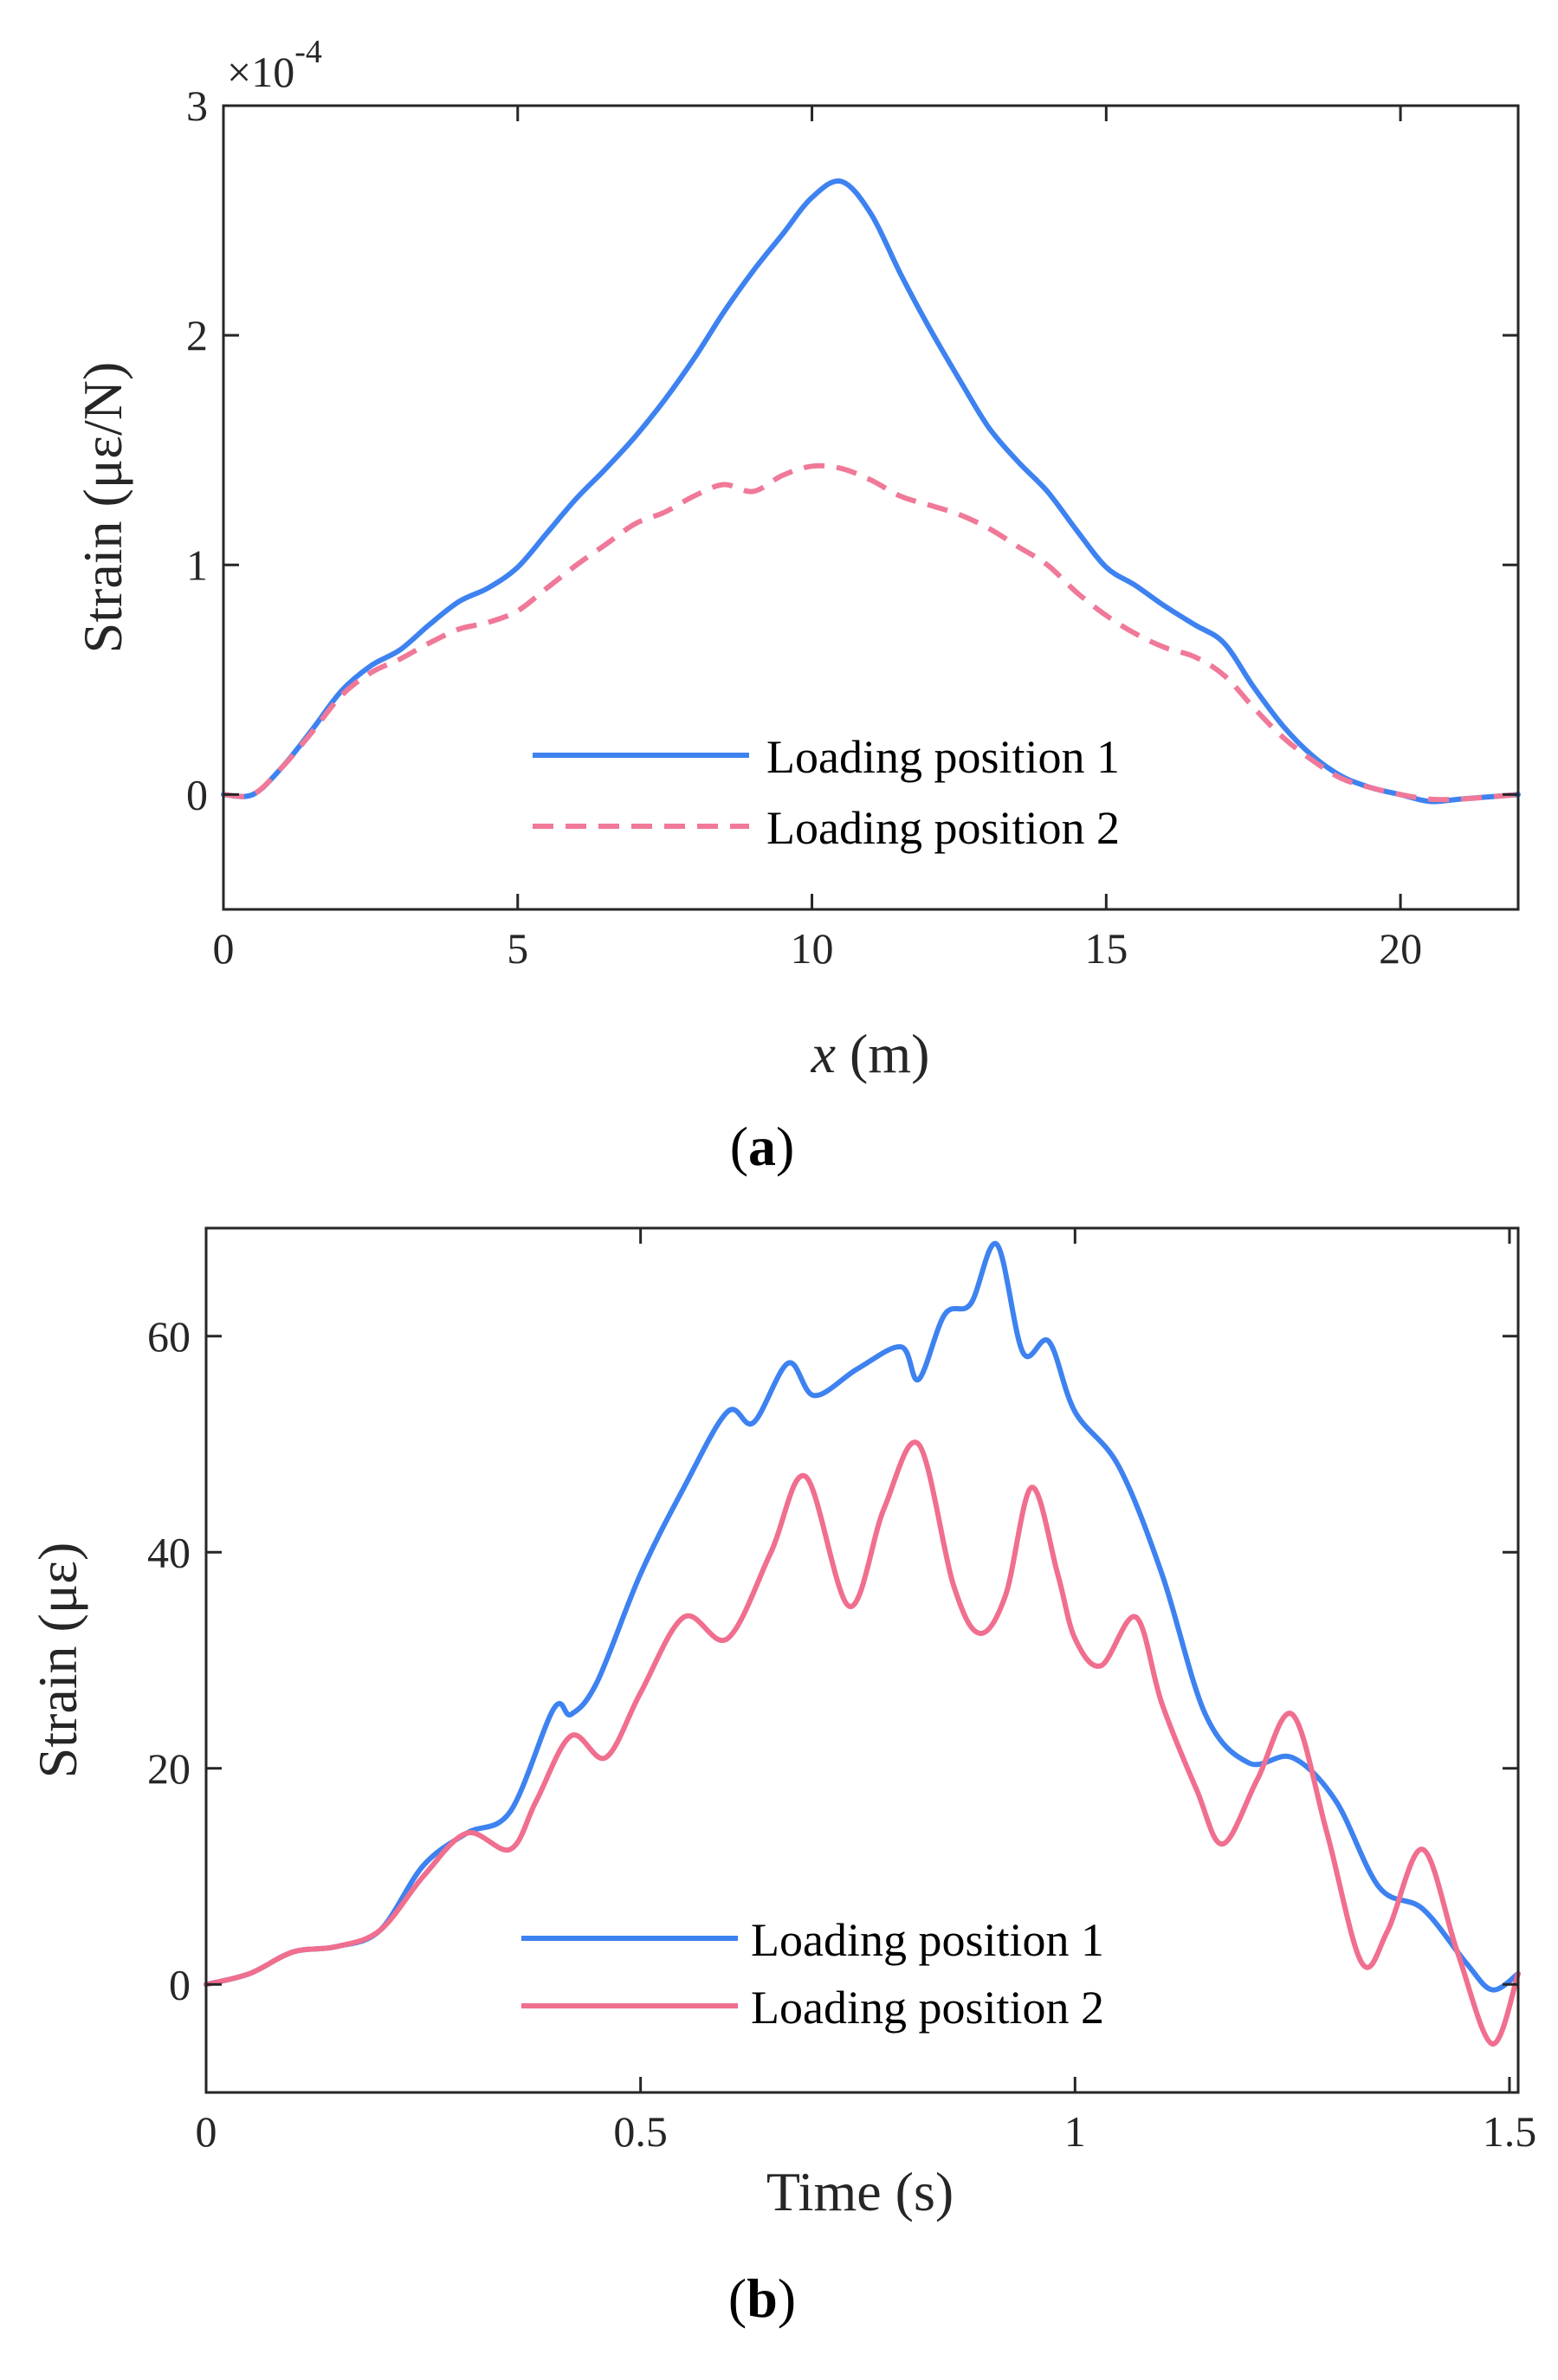 This screenshot has width=1558, height=2380. What do you see at coordinates (308, 52) in the screenshot?
I see `panel-a-exponent-power: -4` at bounding box center [308, 52].